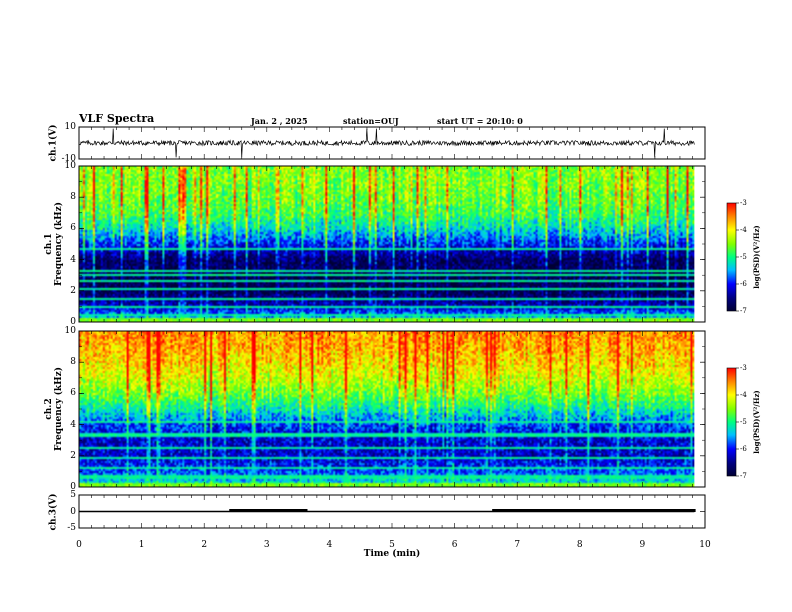 The height and width of the screenshot is (612, 792). I want to click on y-tick-label-ch3-waveform: 0, so click(73, 511).